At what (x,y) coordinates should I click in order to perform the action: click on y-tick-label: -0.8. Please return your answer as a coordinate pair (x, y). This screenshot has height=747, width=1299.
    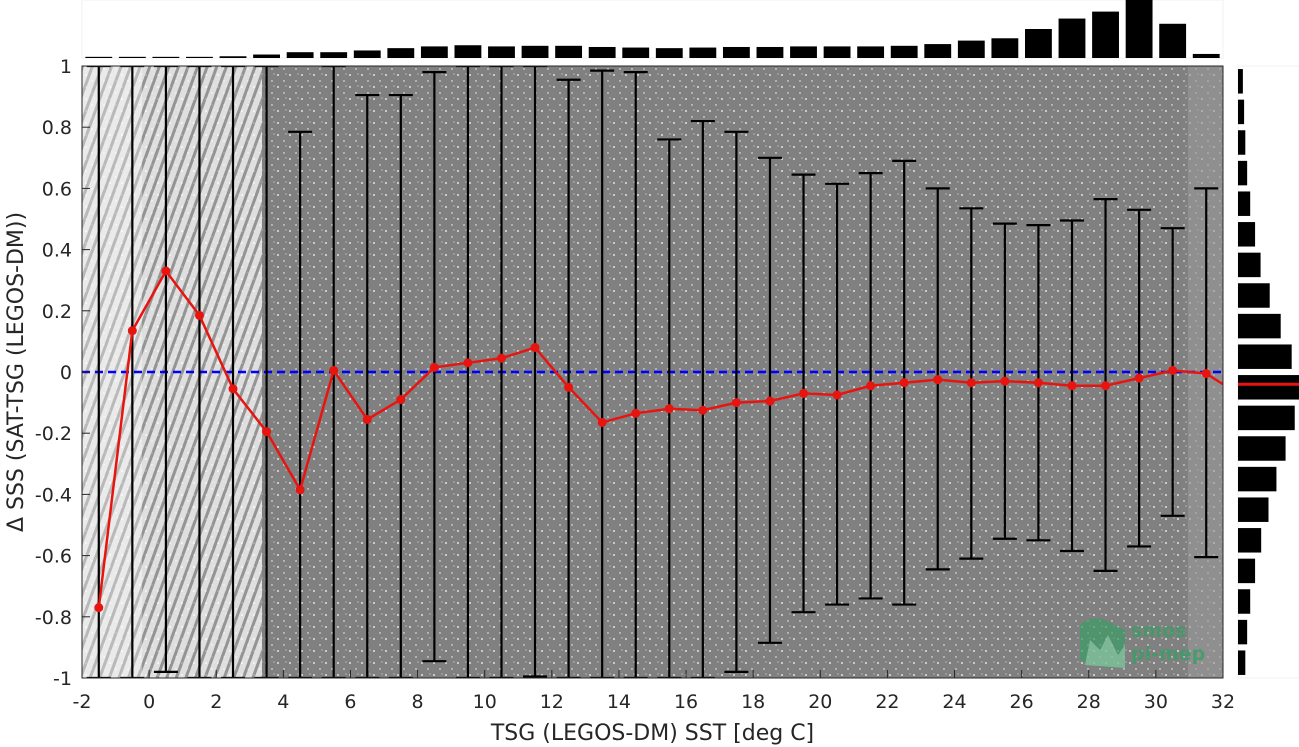
    Looking at the image, I should click on (53, 618).